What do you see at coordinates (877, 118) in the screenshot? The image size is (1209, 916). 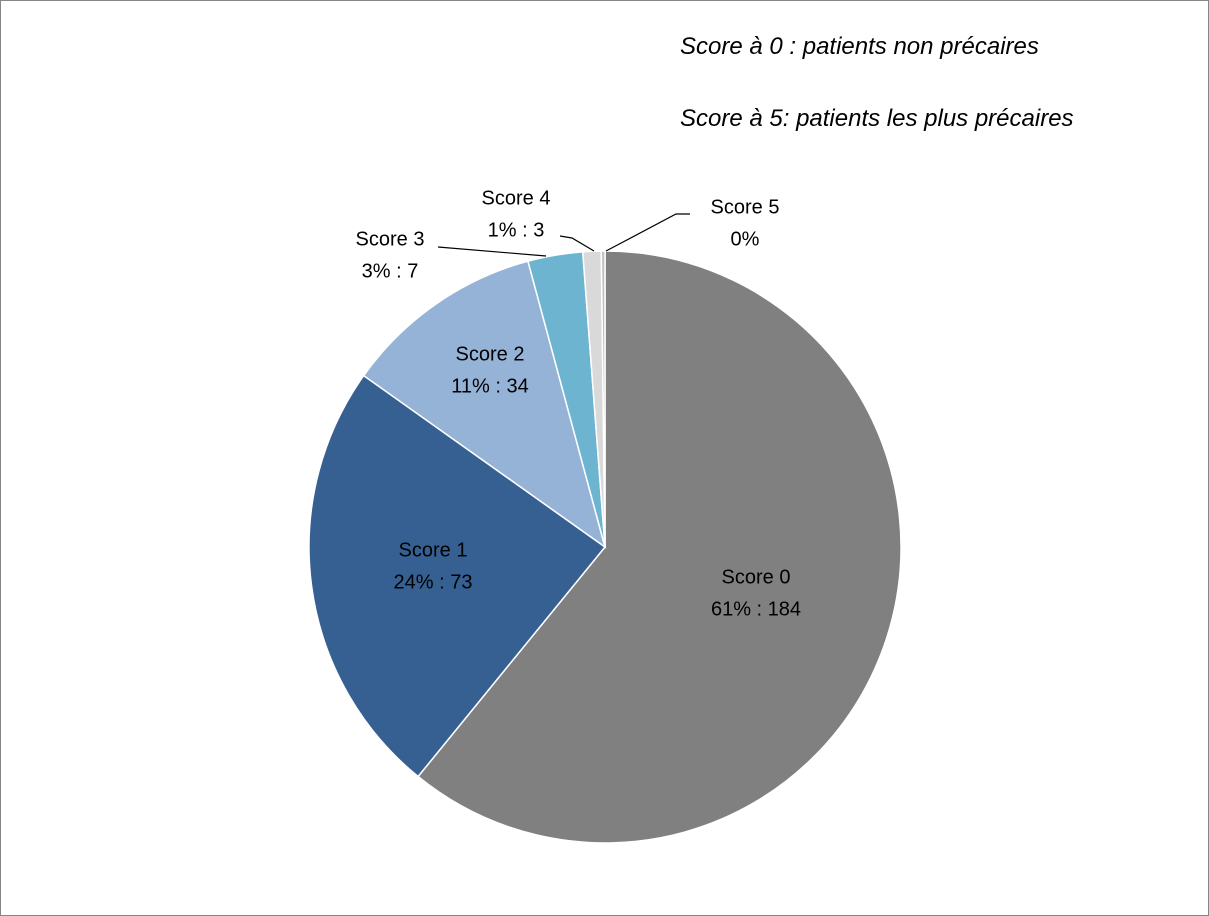 I see `annotation: Score à 5: patients les plus précaires` at bounding box center [877, 118].